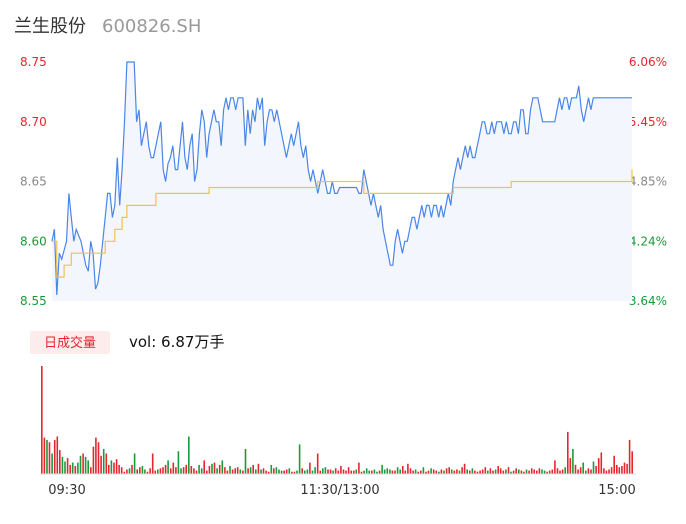 This screenshot has height=524, width=686. Describe the element at coordinates (66, 490) in the screenshot. I see `x-tick-label: 09:30` at that location.